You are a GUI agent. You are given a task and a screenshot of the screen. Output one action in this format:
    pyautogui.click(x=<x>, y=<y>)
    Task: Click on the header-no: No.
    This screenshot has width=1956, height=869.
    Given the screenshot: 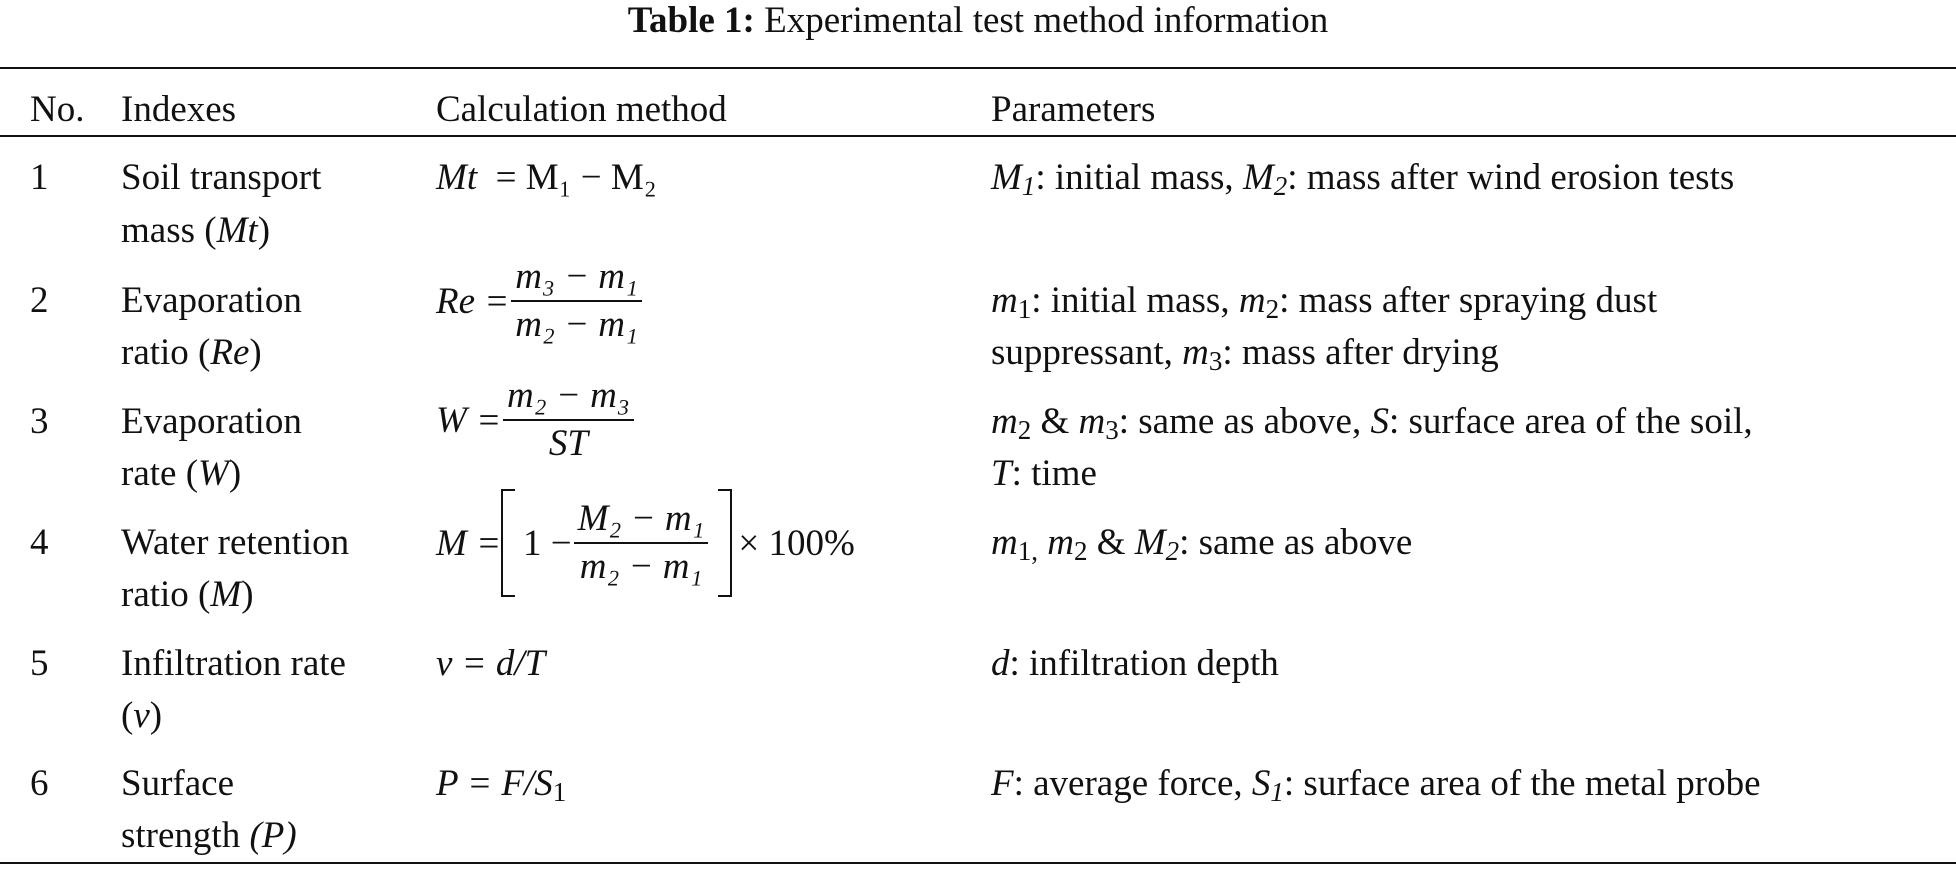 What is the action you would take?
    pyautogui.click(x=57, y=109)
    